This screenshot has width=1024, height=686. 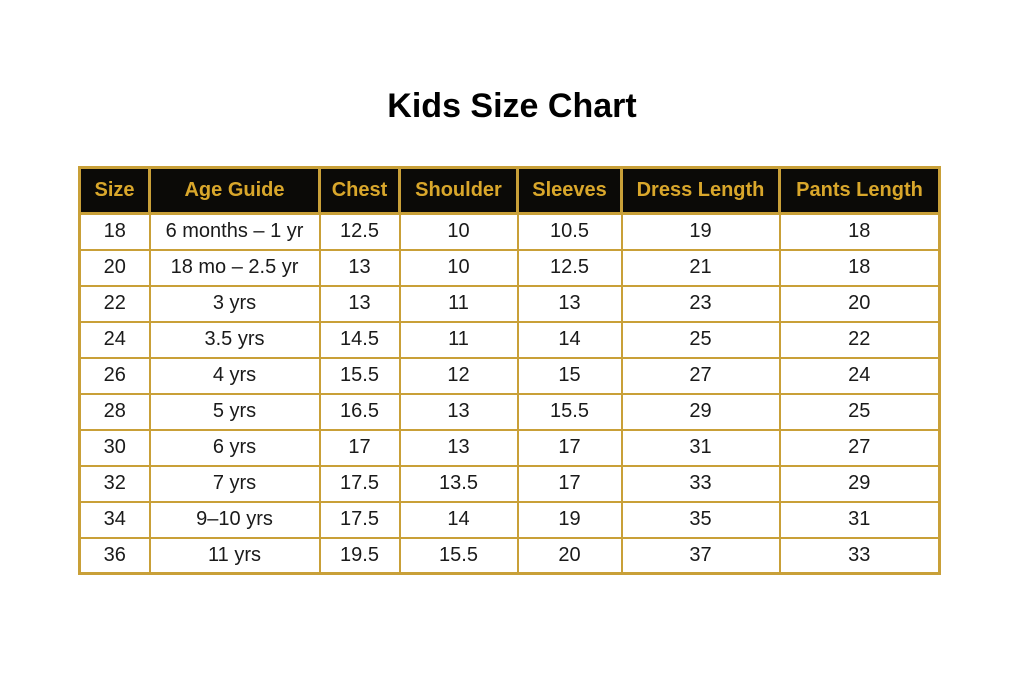 What do you see at coordinates (359, 339) in the screenshot?
I see `table-cell: 14.5` at bounding box center [359, 339].